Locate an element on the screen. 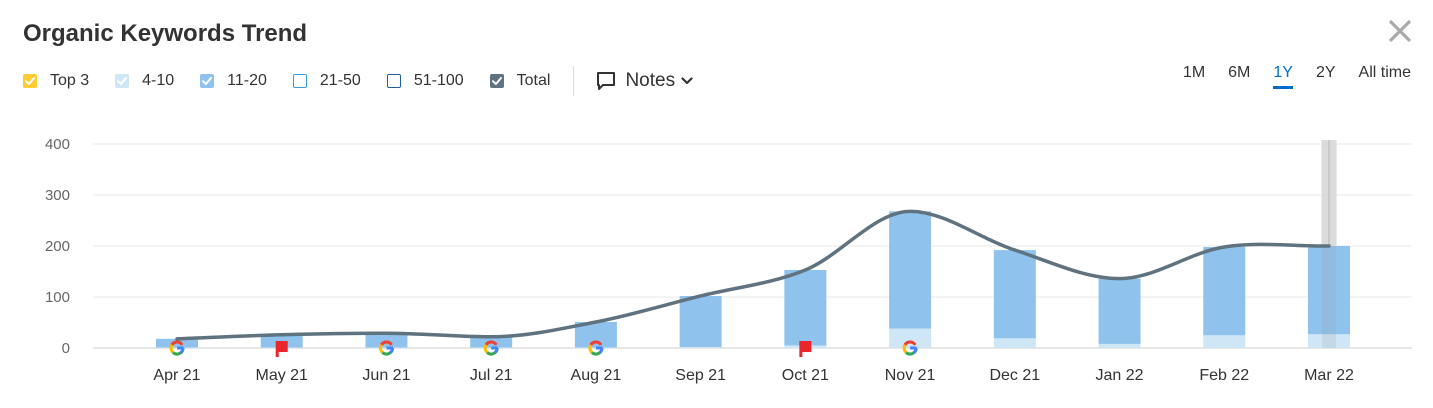 This screenshot has width=1433, height=408. y-tick-label: 100 is located at coordinates (57, 297).